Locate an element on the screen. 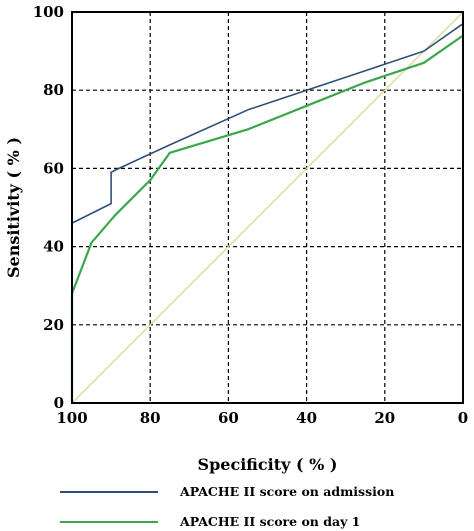 The width and height of the screenshot is (474, 531). y-tick-label-0: 0 is located at coordinates (59, 403).